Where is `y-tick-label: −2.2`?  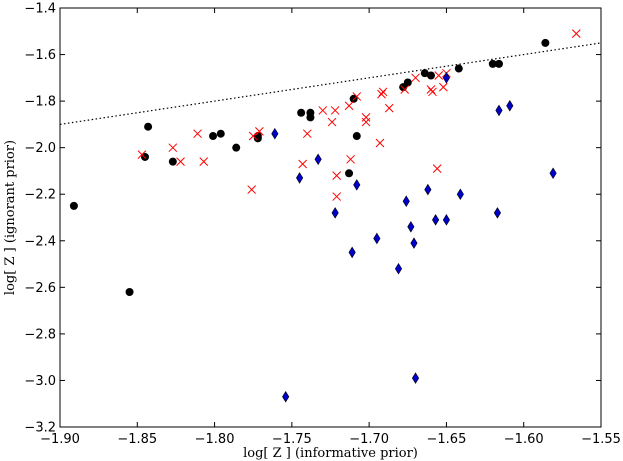
y-tick-label: −2.2 is located at coordinates (40, 195).